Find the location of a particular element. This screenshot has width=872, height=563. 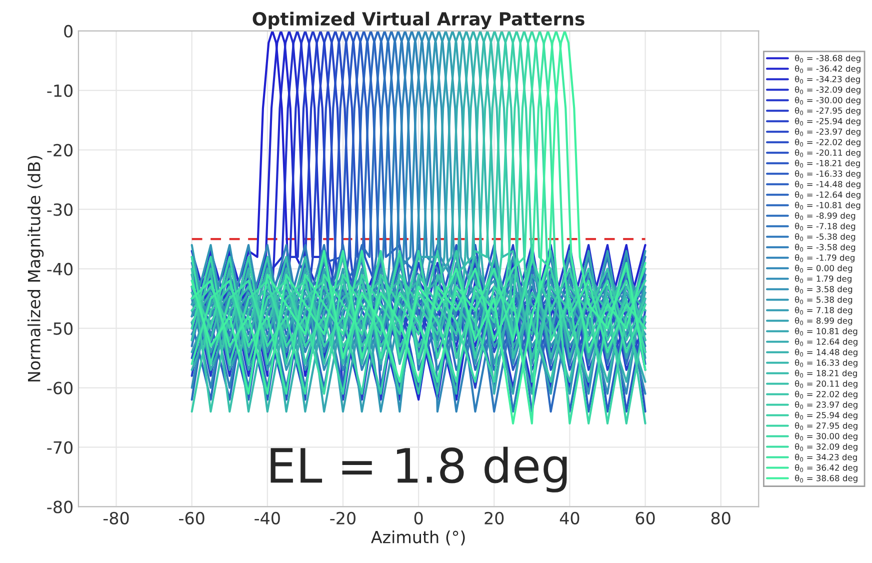

legend-label: θ$_{0}$ = -16.33 deg is located at coordinates (827, 174).